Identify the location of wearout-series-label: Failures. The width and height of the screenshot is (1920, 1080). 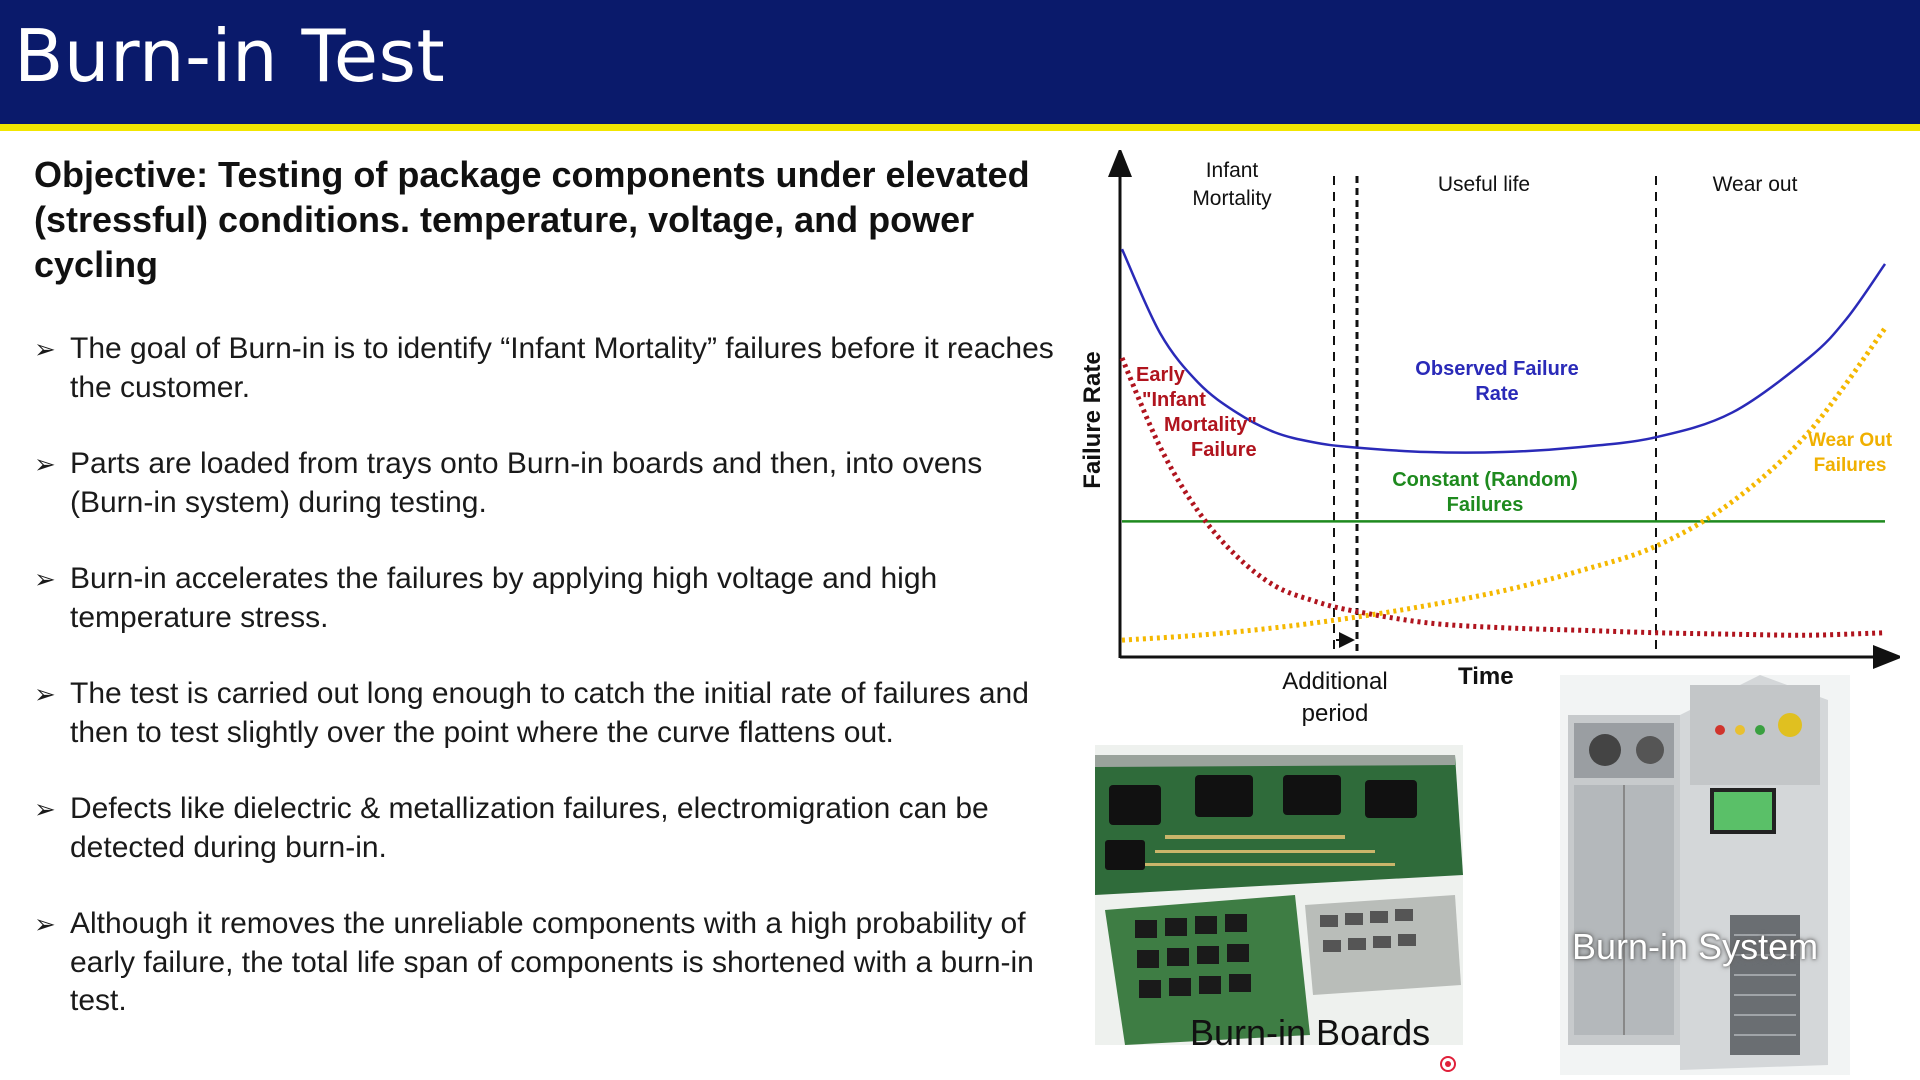
(1850, 465).